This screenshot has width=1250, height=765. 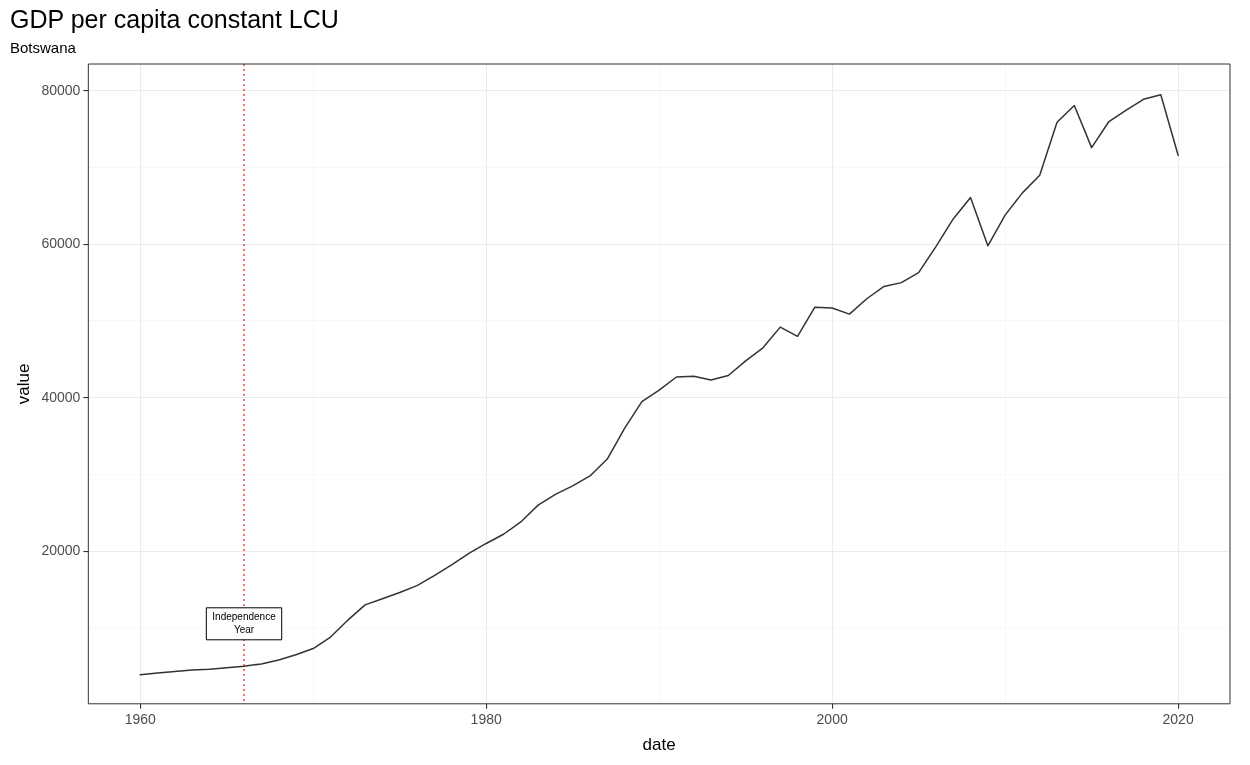 What do you see at coordinates (486, 719) in the screenshot?
I see `x-tick-label: 1980` at bounding box center [486, 719].